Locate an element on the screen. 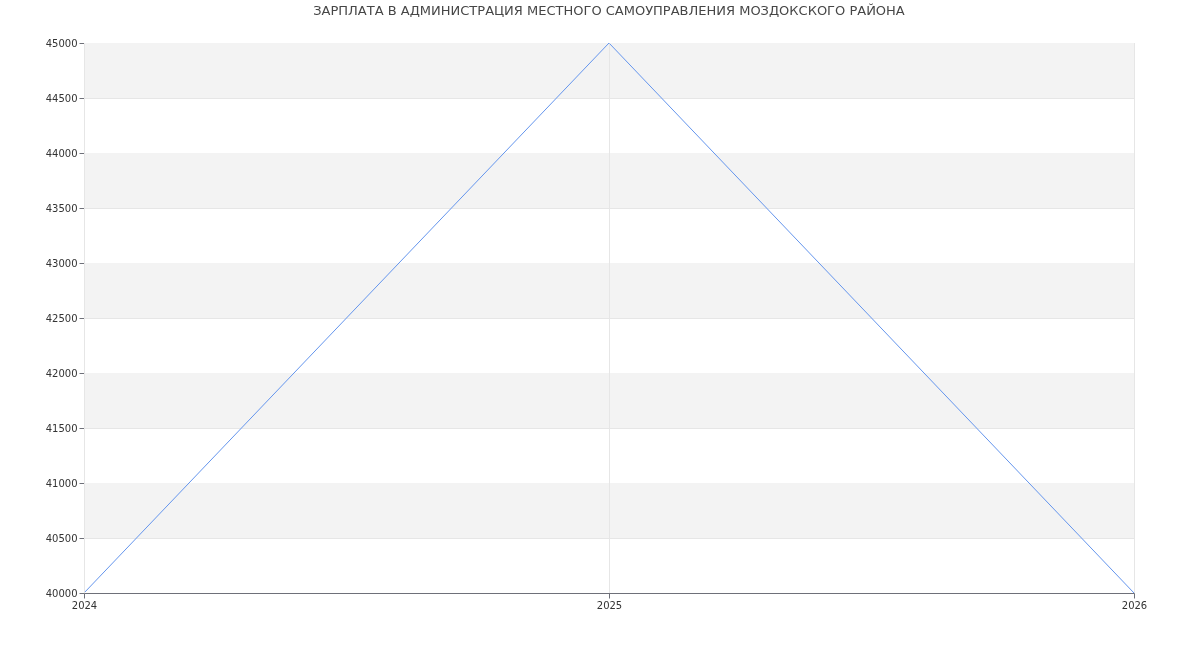 This screenshot has height=650, width=1200. y-tick-label: 44500 is located at coordinates (61, 98).